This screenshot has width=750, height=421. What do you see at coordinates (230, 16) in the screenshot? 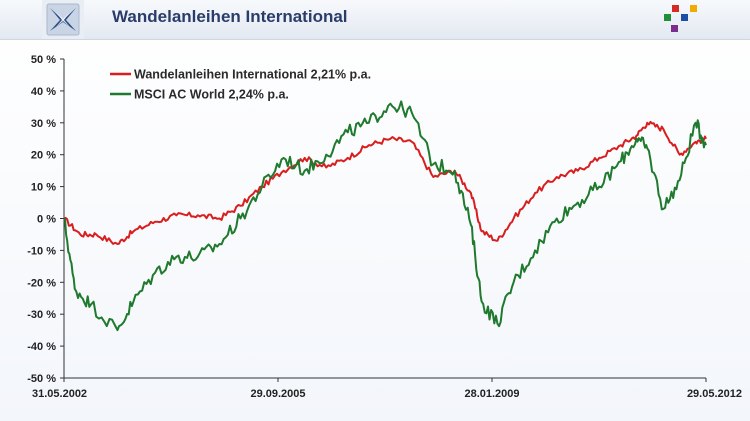
I see `page-title: Wandelanleihen International` at bounding box center [230, 16].